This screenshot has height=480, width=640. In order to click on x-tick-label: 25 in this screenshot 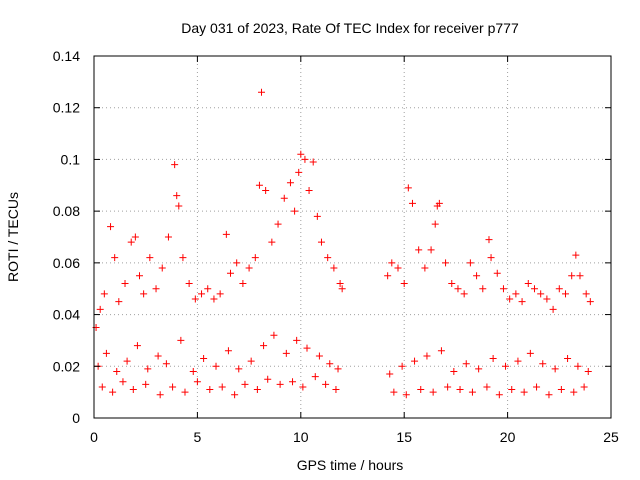, I will do `click(611, 437)`.